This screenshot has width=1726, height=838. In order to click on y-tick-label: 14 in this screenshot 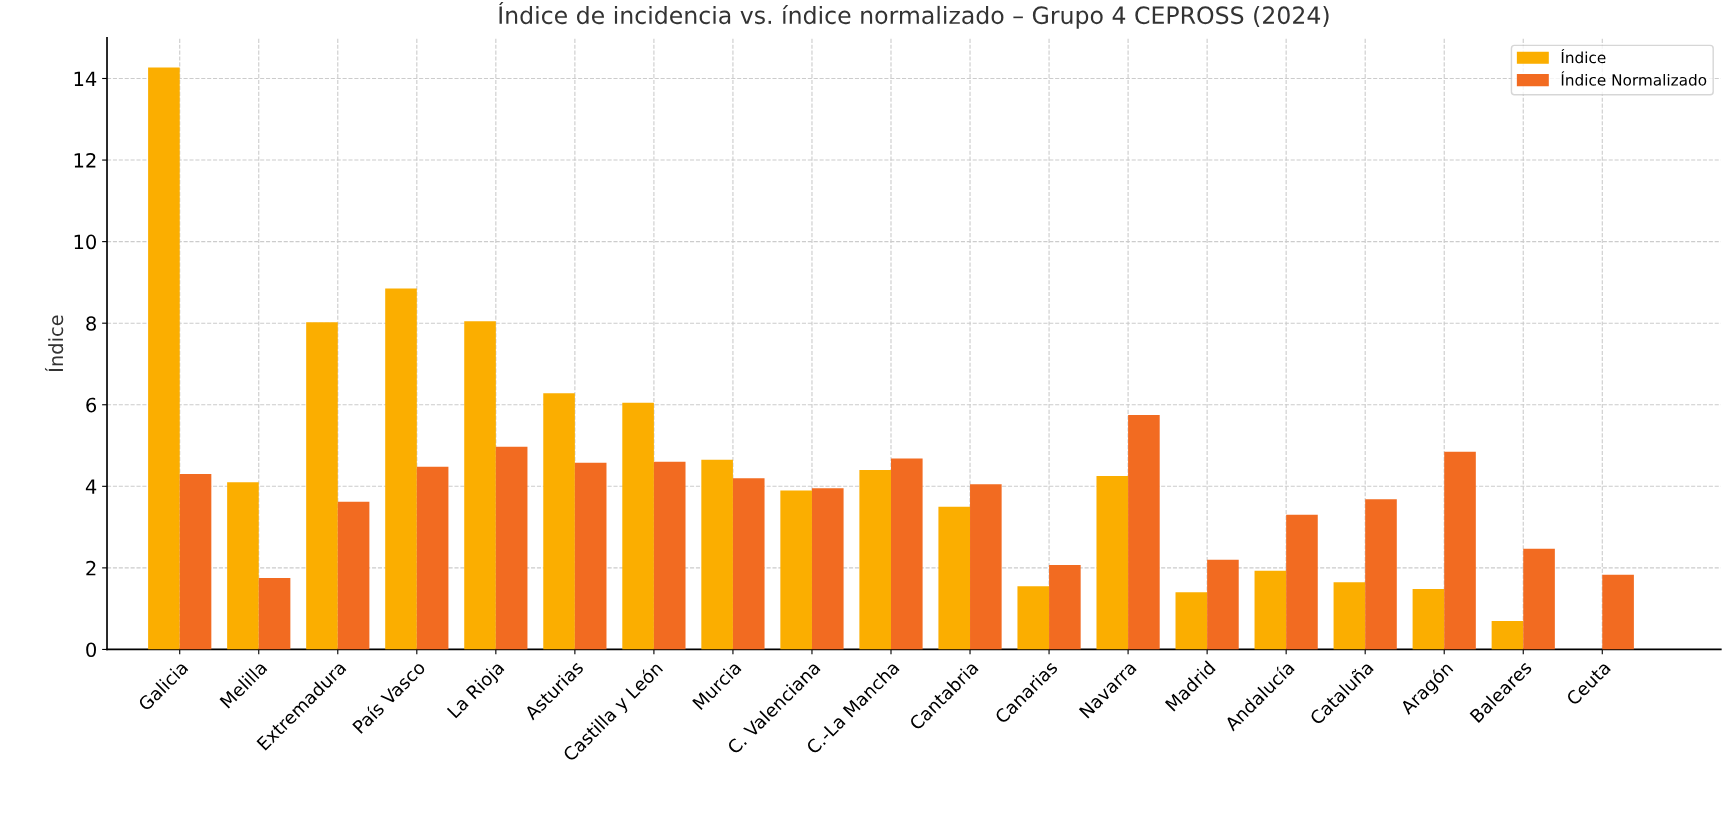, I will do `click(85, 78)`.